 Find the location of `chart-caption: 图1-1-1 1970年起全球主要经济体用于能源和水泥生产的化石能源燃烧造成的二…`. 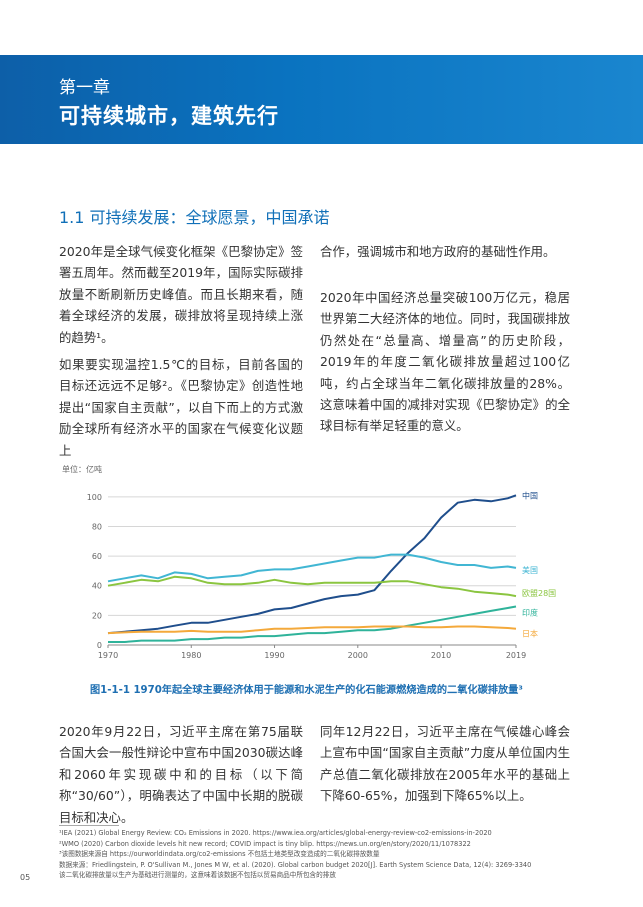

chart-caption: 图1-1-1 1970年起全球主要经济体用于能源和水泥生产的化石能源燃烧造成的二… is located at coordinates (306, 690).